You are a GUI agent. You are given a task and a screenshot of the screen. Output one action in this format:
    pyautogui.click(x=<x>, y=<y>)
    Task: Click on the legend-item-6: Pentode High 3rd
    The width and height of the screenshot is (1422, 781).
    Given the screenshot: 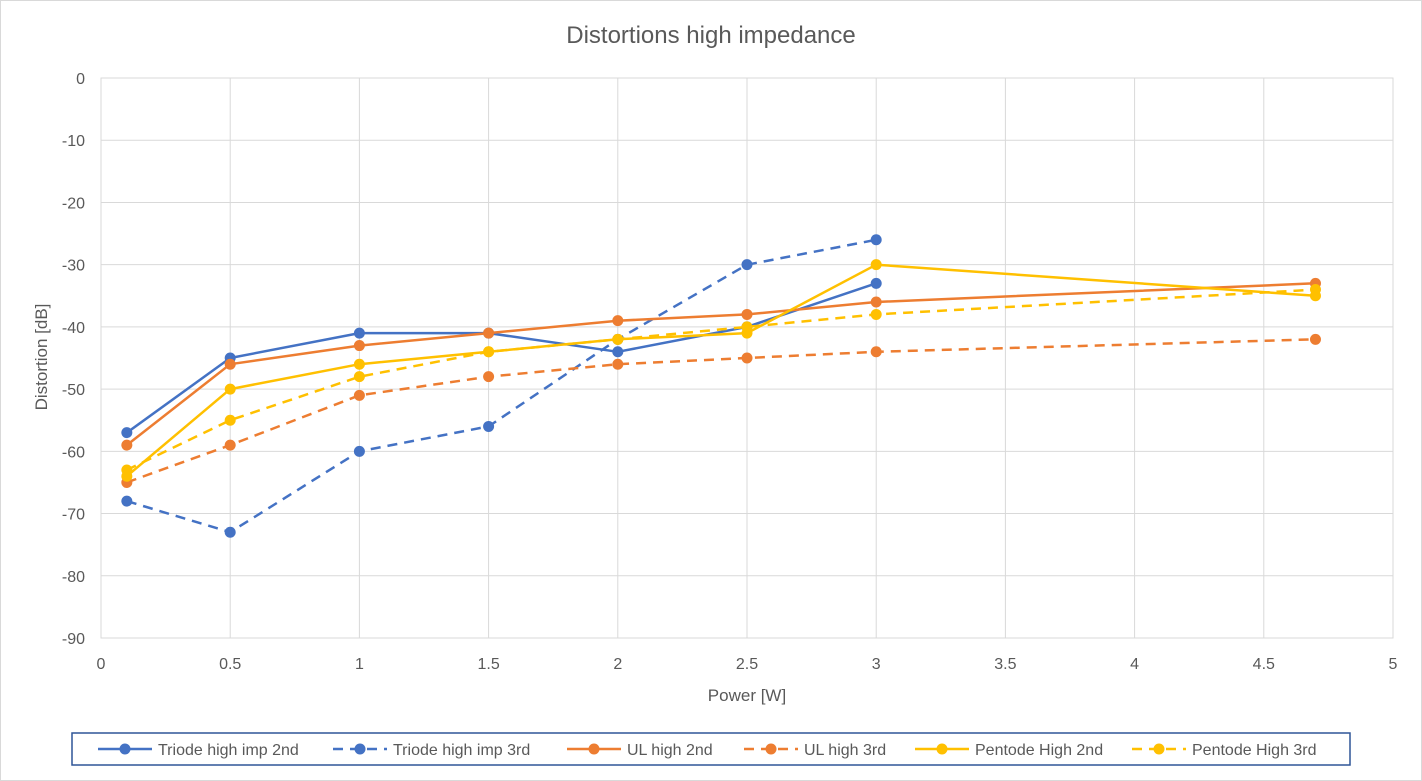 What is the action you would take?
    pyautogui.click(x=1224, y=750)
    